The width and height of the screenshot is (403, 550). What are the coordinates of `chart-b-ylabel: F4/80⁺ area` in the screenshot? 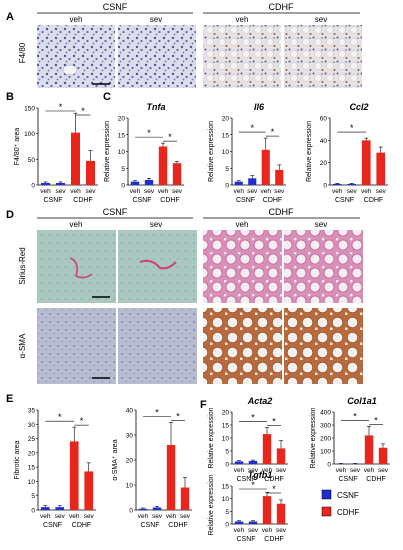 It's located at (17, 147).